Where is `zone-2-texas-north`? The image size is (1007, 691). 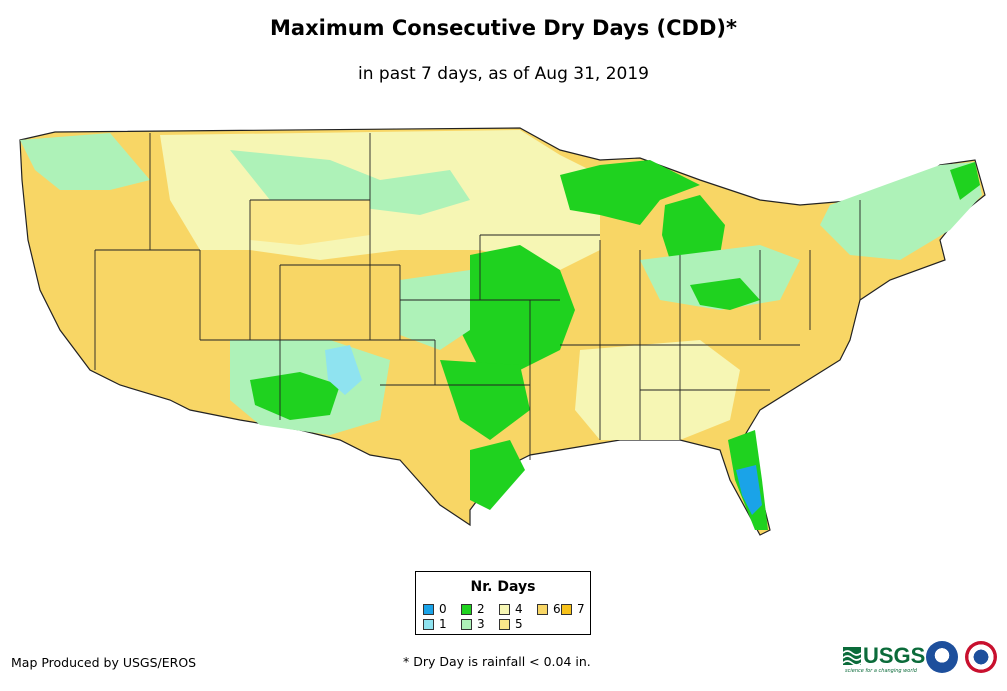
zone-2-texas-north is located at coordinates (485, 400).